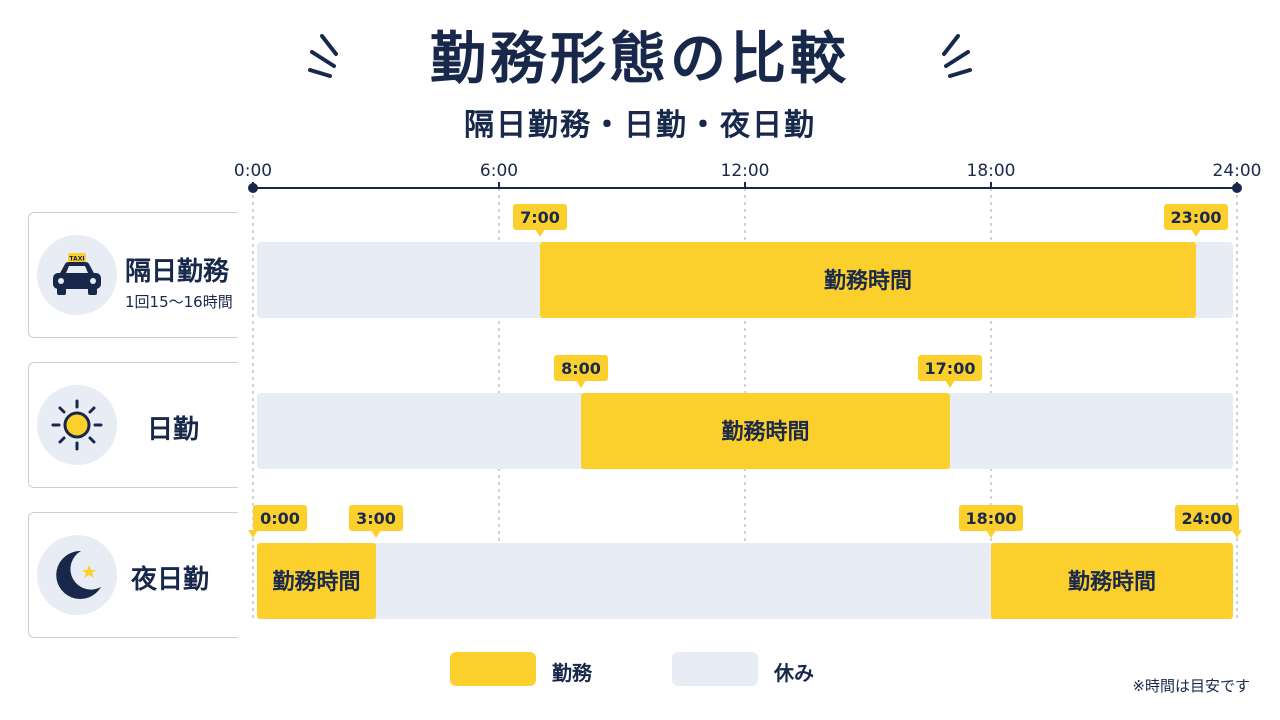 This screenshot has height=720, width=1280. What do you see at coordinates (1191, 686) in the screenshot?
I see `footnote: ※時間は目安です` at bounding box center [1191, 686].